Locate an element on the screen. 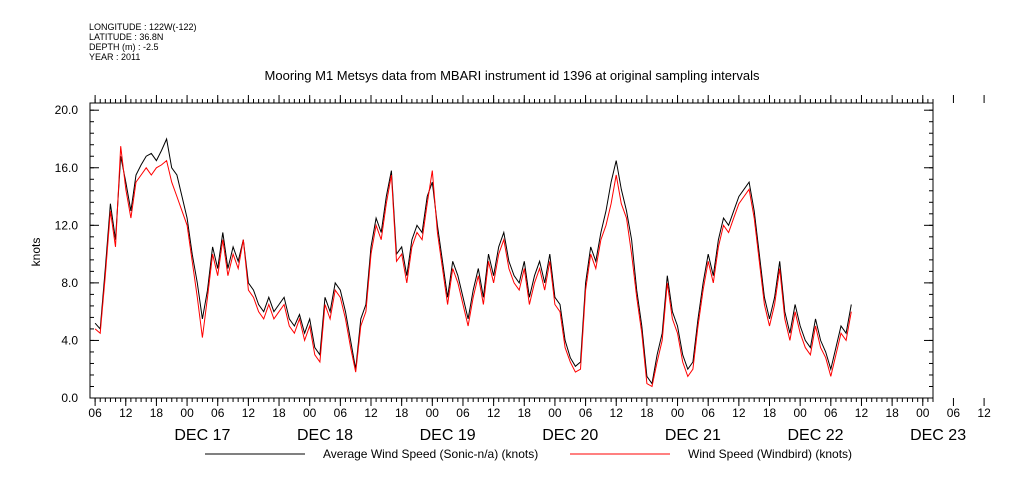 Image resolution: width=1009 pixels, height=504 pixels. y-tick-label: 16.0 is located at coordinates (67, 168).